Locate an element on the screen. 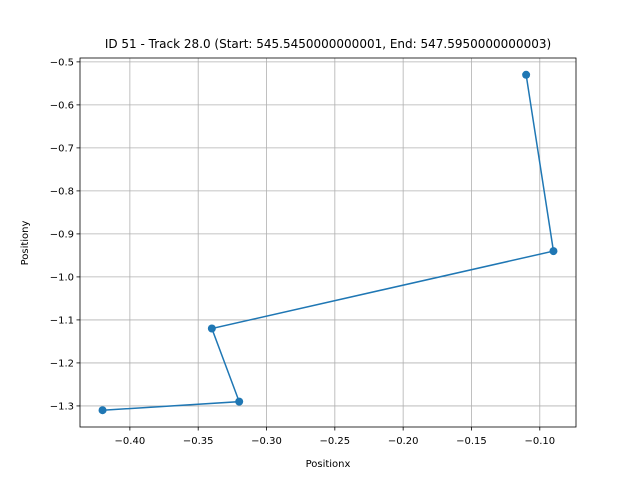 Image resolution: width=640 pixels, height=480 pixels. x-tick-label: −0.30 is located at coordinates (266, 441).